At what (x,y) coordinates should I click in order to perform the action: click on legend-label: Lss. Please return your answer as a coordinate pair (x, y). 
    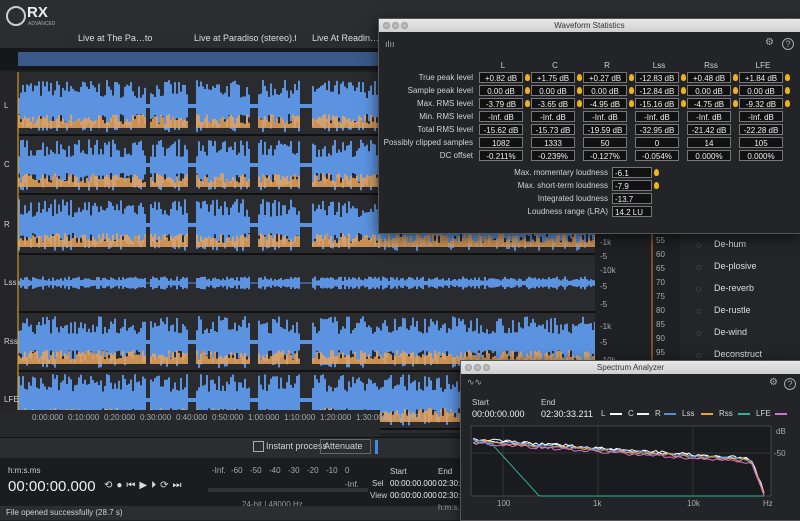
    Looking at the image, I should click on (688, 413).